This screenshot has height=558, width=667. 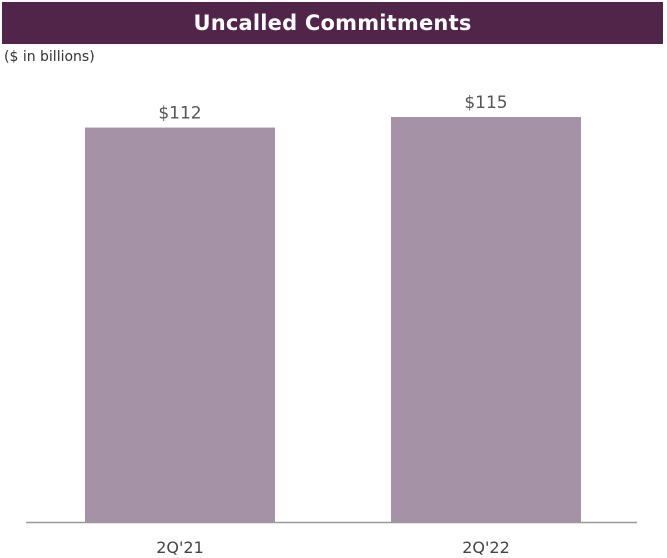 I want to click on bar-value-label-1: $115, so click(x=485, y=103).